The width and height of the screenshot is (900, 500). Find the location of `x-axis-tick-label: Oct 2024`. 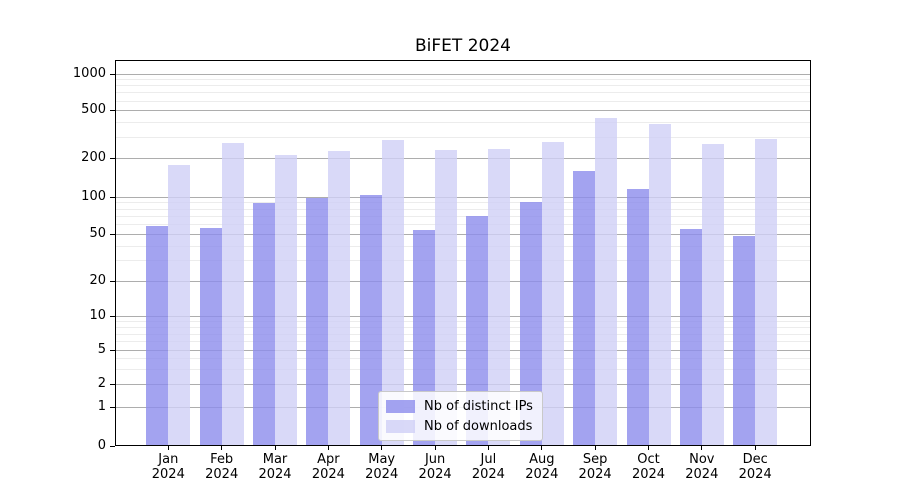

x-axis-tick-label: Oct 2024 is located at coordinates (649, 467).